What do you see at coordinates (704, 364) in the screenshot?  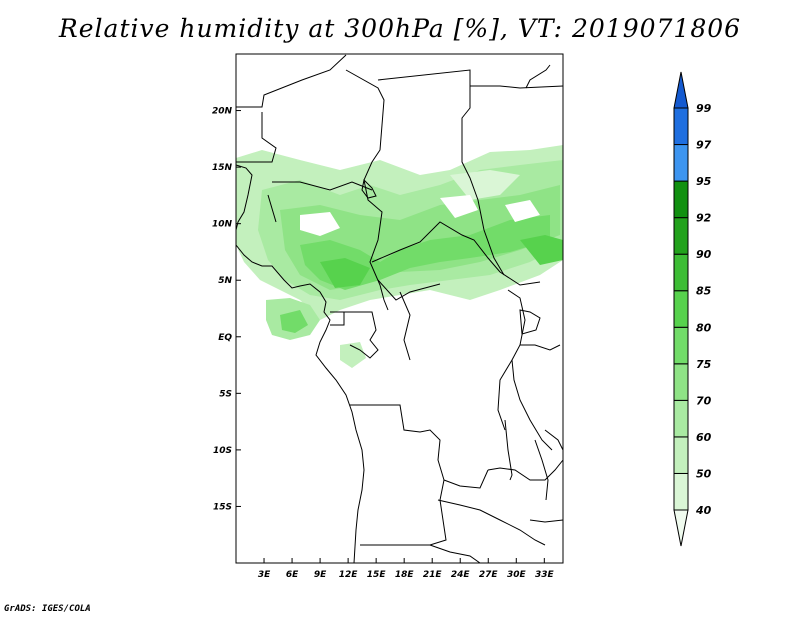 I see `legend-label-4: 75` at bounding box center [704, 364].